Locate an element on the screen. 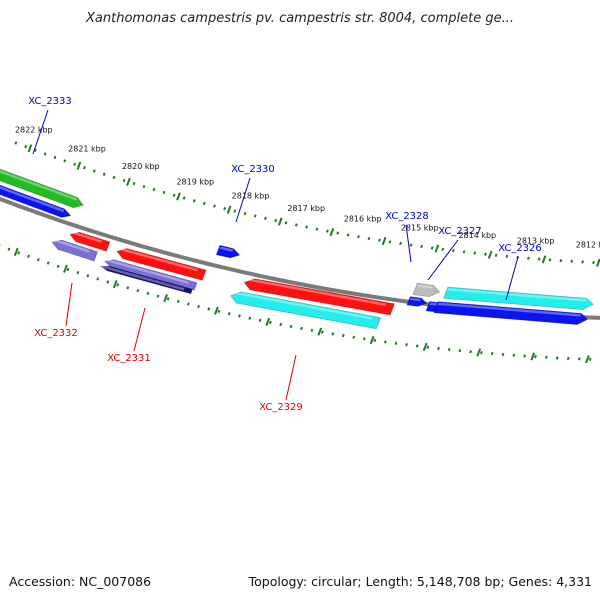 The width and height of the screenshot is (600, 600). gene-arrow-XC_2331b is located at coordinates (150, 275).